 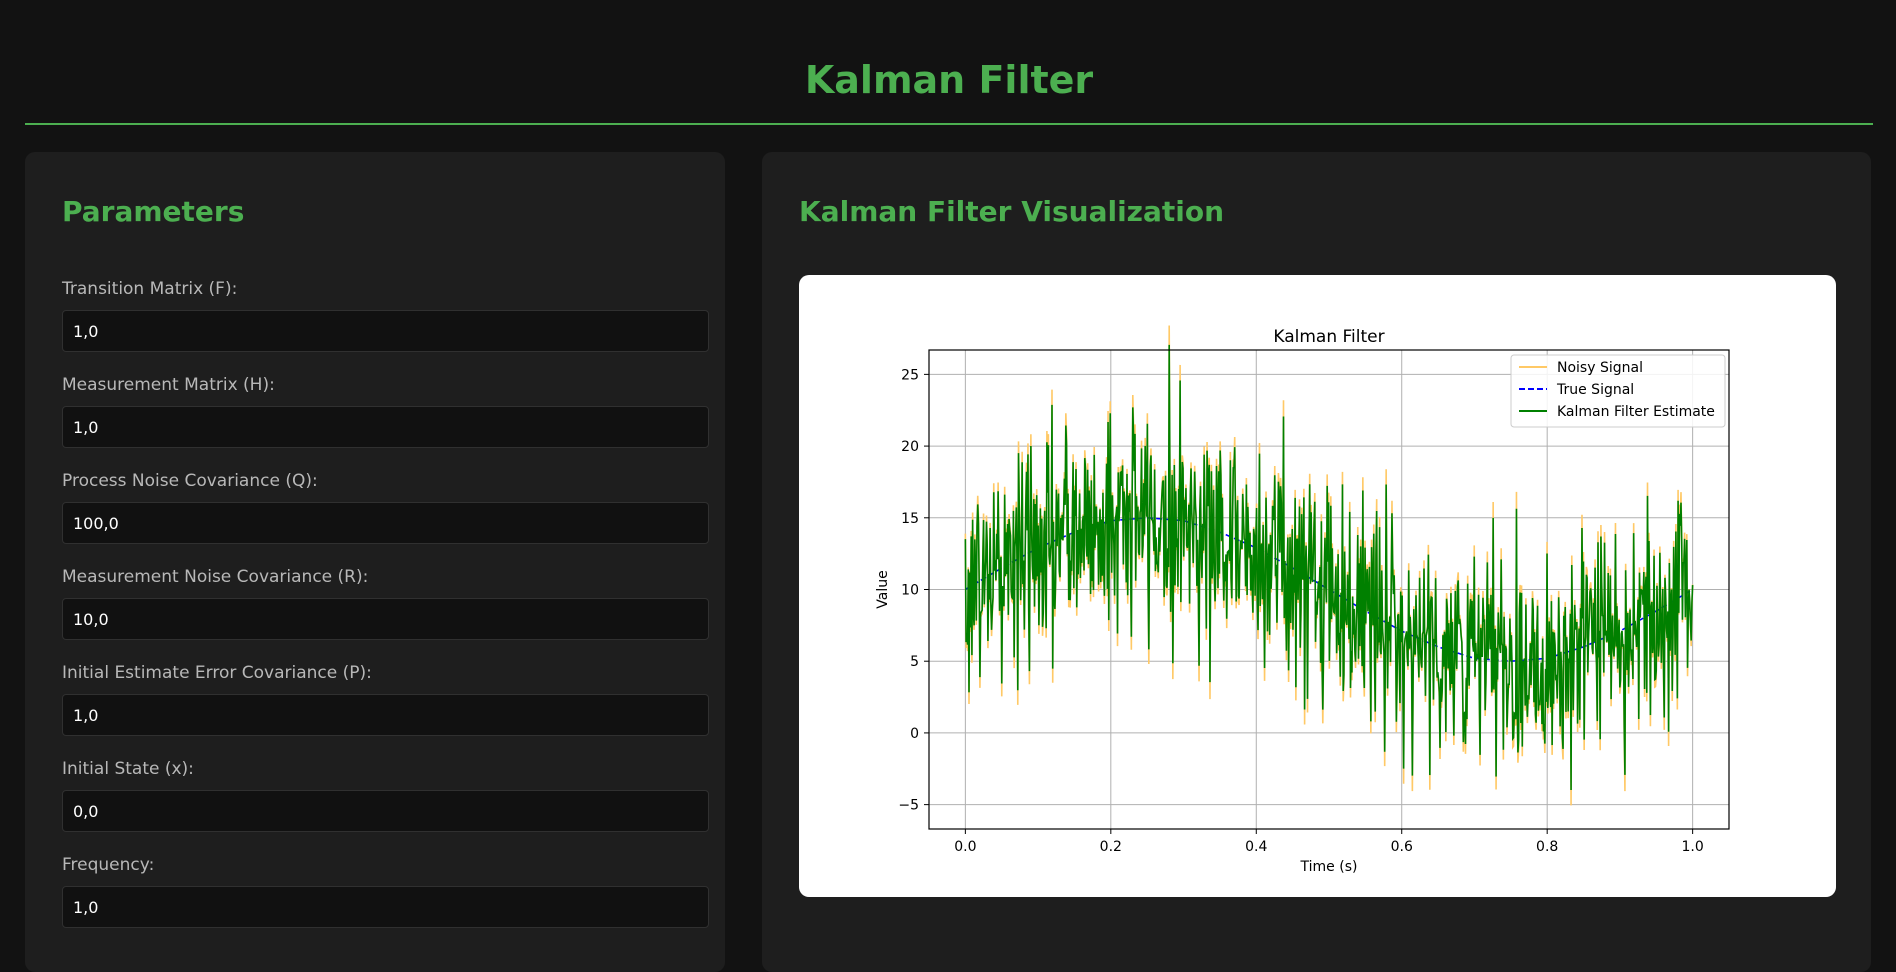 What do you see at coordinates (949, 80) in the screenshot?
I see `app-title: Kalman Filter` at bounding box center [949, 80].